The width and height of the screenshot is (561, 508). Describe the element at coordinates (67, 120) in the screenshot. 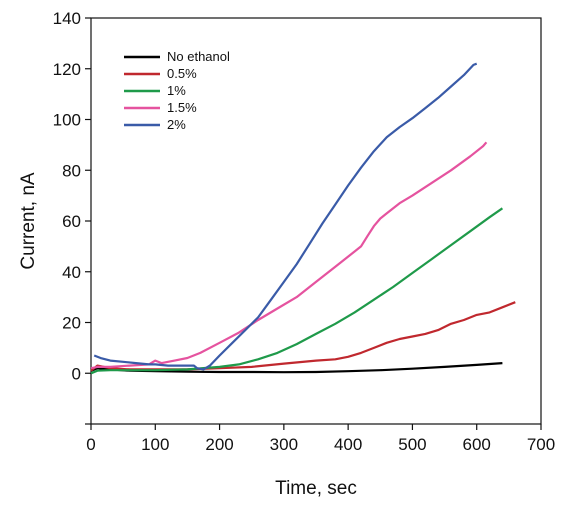

I see `y-tick-label: 100` at that location.